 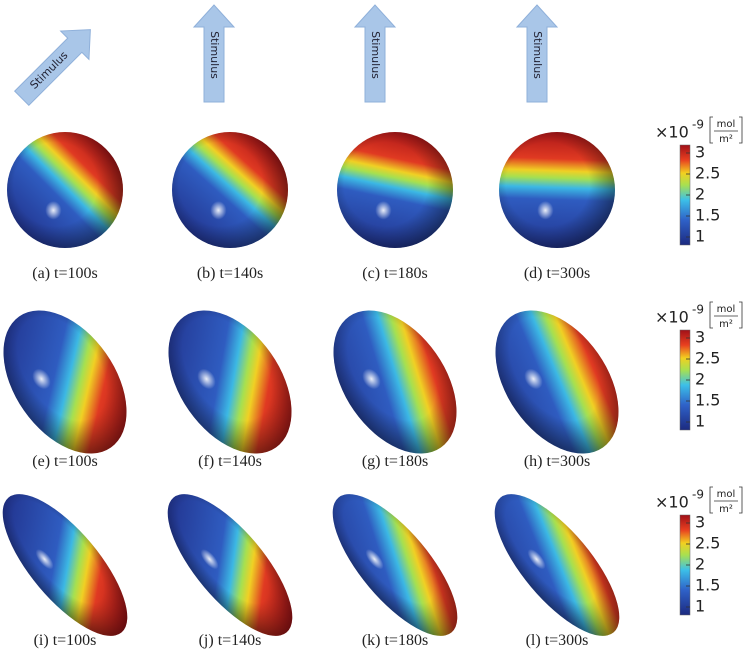 I want to click on panel-caption: (k) t=180s, so click(x=395, y=640).